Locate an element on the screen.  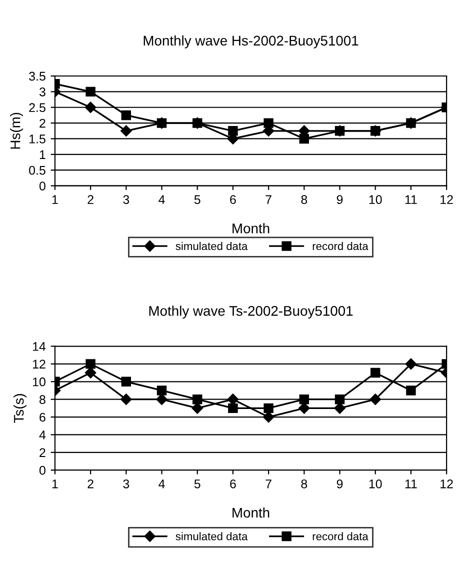
y-tick-label: 4 is located at coordinates (42, 435).